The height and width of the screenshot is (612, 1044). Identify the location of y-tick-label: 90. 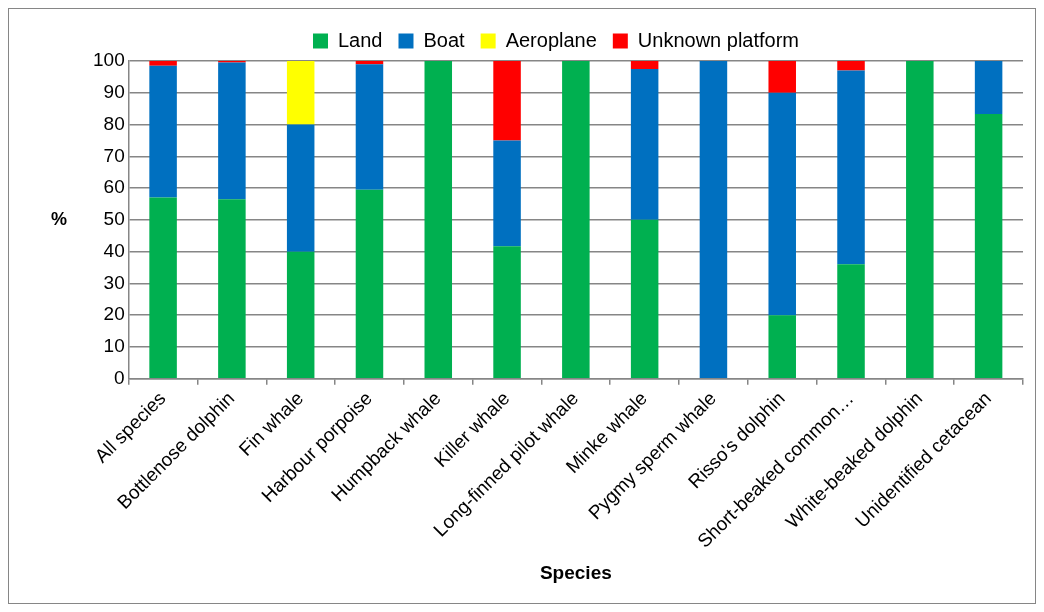
(114, 92).